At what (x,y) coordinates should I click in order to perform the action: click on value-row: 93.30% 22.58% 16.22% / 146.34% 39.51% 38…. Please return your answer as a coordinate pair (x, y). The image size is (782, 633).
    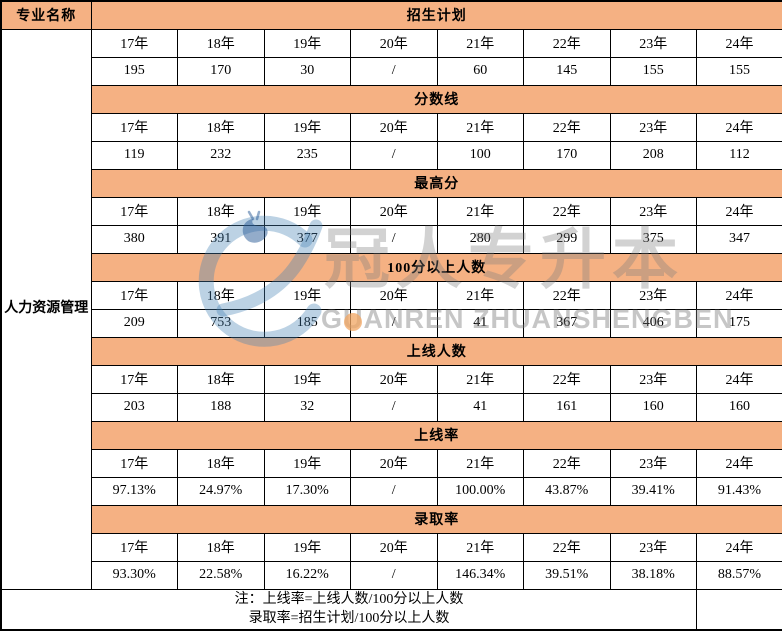
    Looking at the image, I should click on (391, 575).